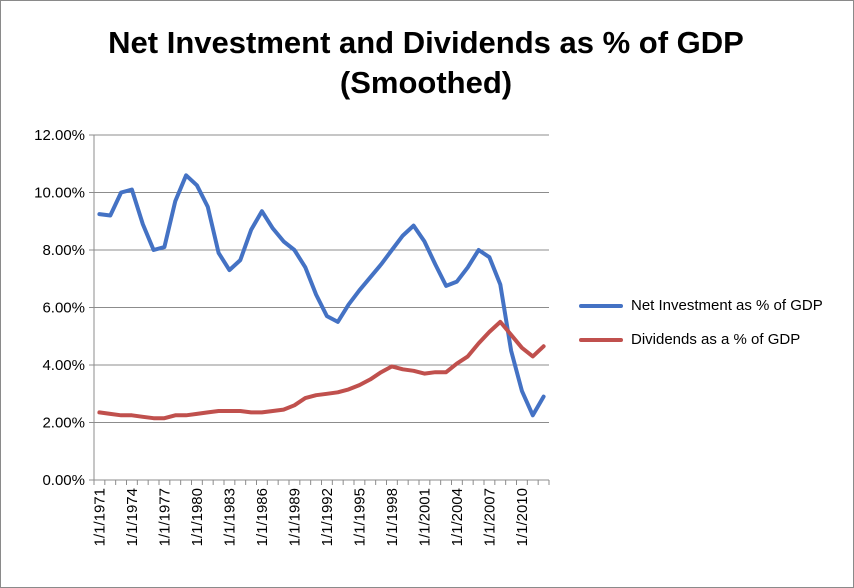  What do you see at coordinates (327, 517) in the screenshot?
I see `x-tick-label: 1/1/1992` at bounding box center [327, 517].